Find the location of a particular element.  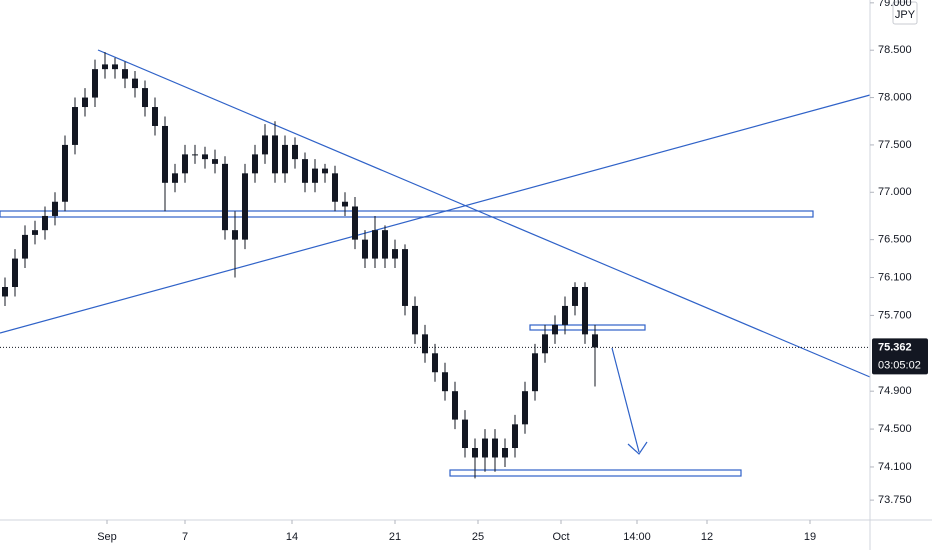

x-tick-label: Sep is located at coordinates (107, 537).